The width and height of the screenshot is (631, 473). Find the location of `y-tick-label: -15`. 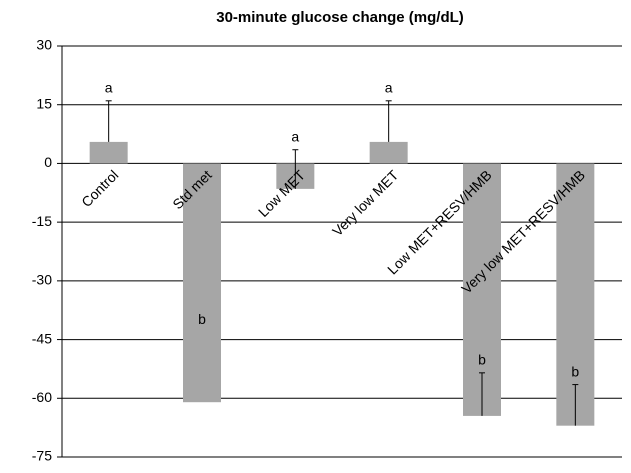

y-tick-label: -15 is located at coordinates (42, 221).